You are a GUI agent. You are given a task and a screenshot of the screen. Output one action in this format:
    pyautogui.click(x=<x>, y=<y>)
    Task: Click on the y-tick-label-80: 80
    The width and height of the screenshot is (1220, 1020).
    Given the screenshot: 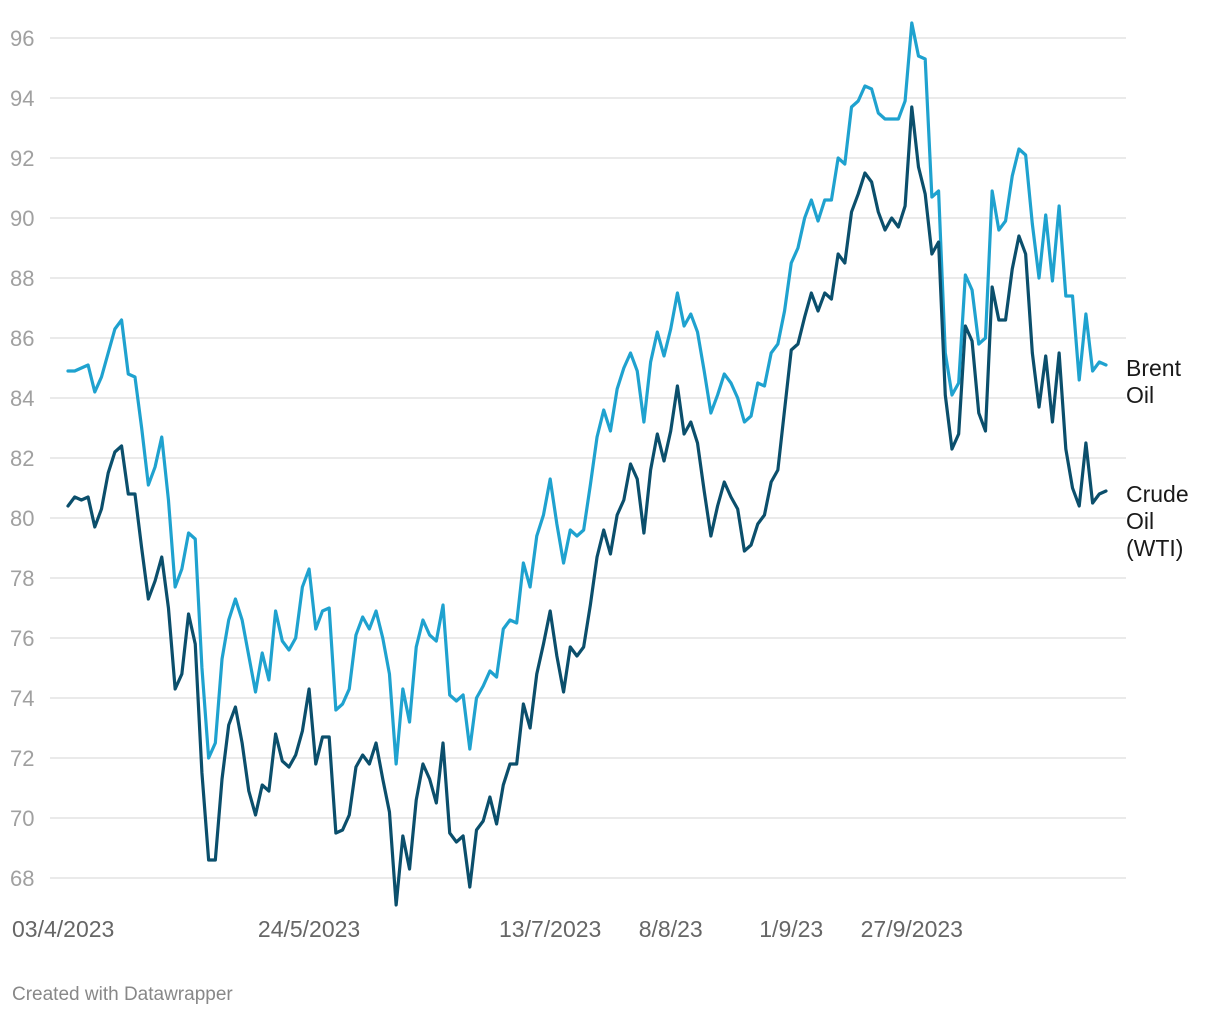 What is the action you would take?
    pyautogui.click(x=22, y=518)
    